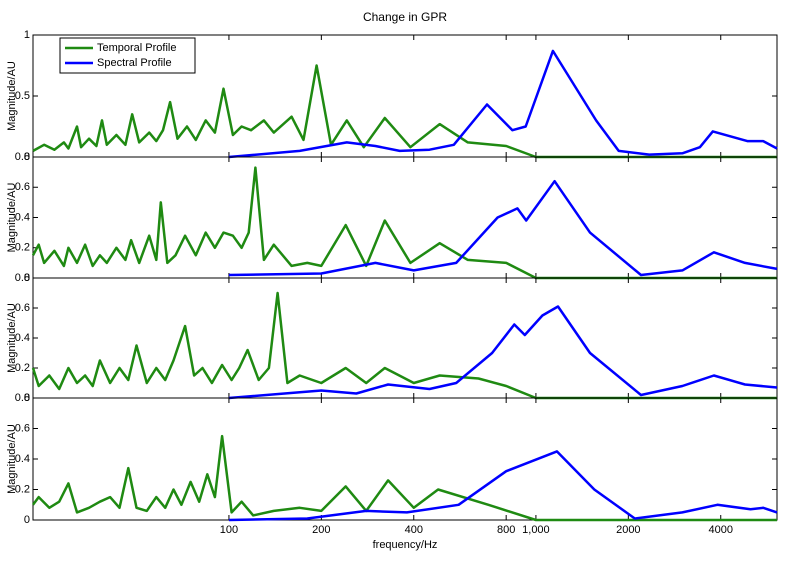 The image size is (800, 580). What do you see at coordinates (720, 530) in the screenshot?
I see `x-tick-label: 4000` at bounding box center [720, 530].